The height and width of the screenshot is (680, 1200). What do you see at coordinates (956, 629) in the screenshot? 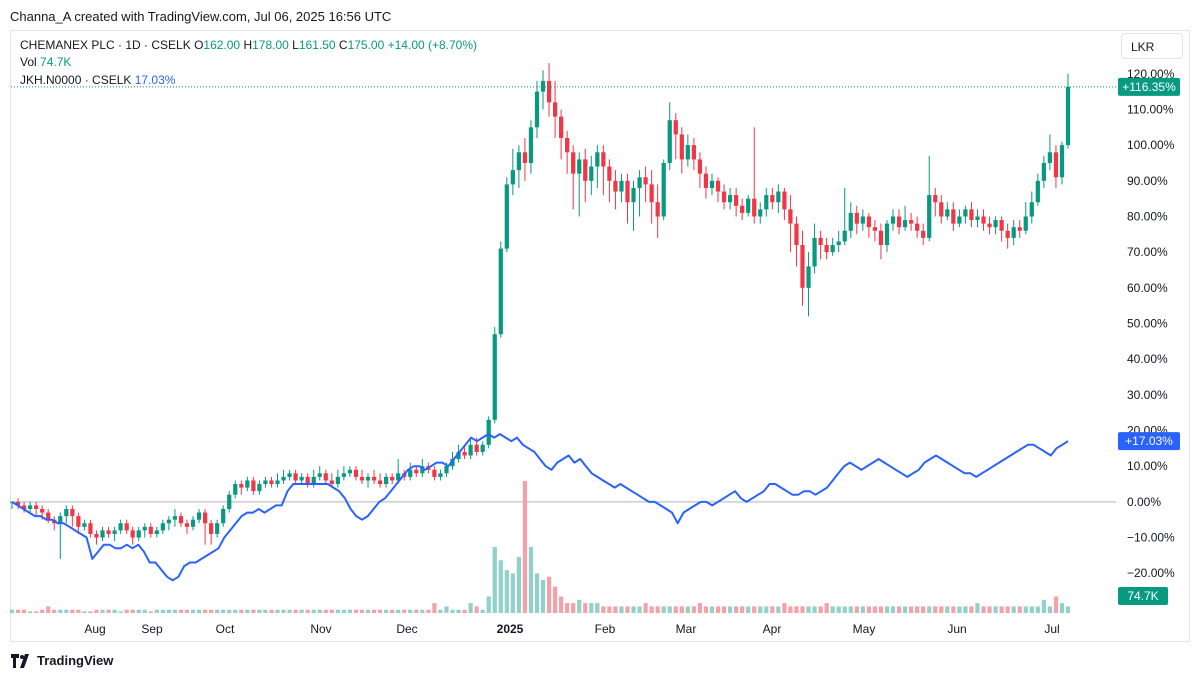
I see `x-tick-label: Jun` at bounding box center [956, 629].